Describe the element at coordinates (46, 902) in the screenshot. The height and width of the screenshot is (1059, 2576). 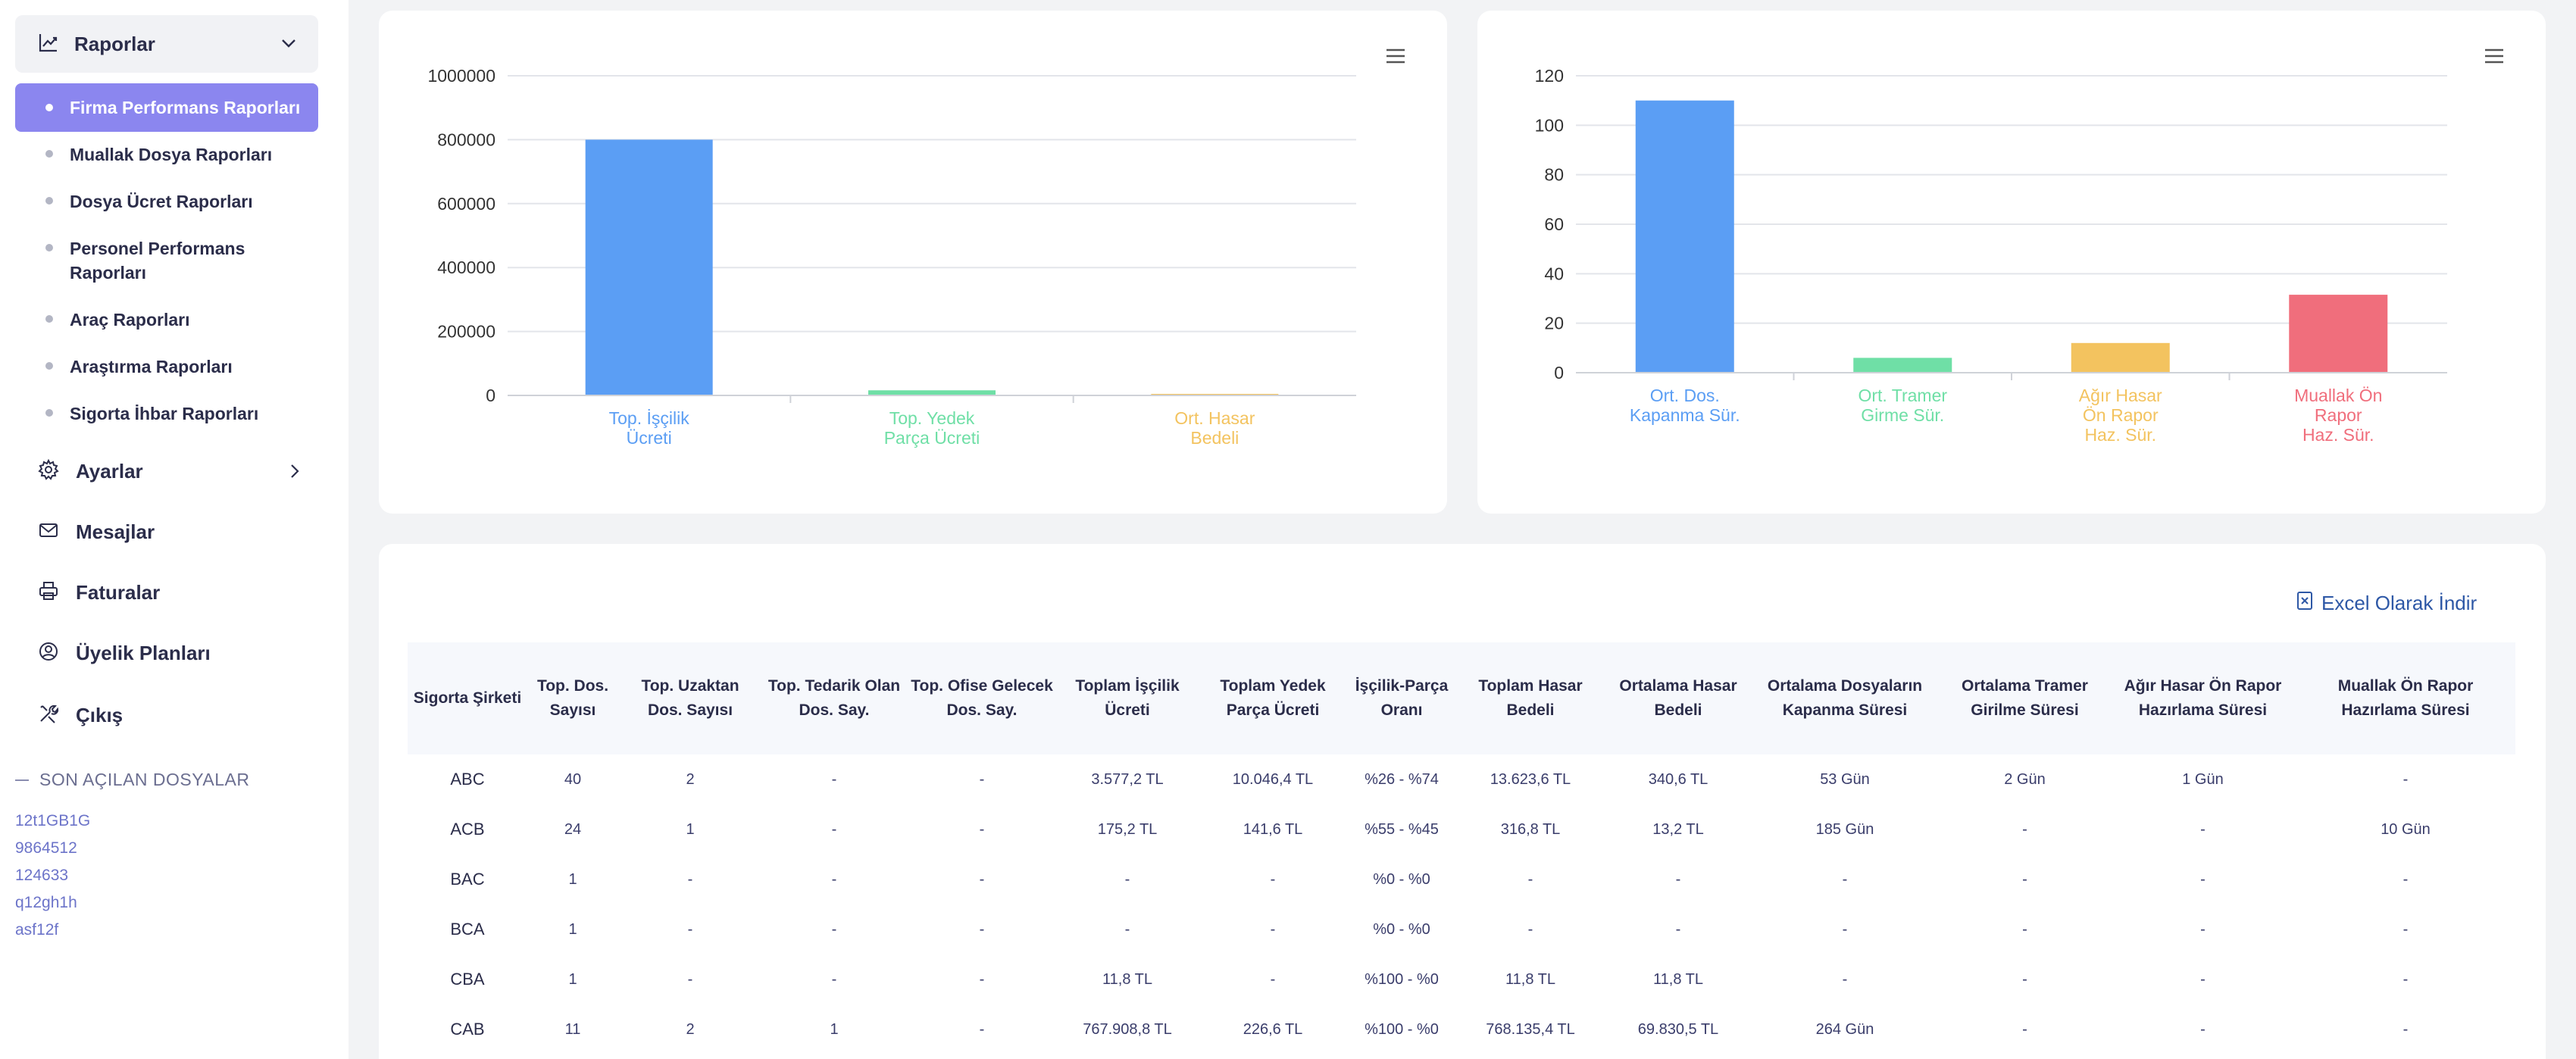
I see `recent-file-link: q12gh1h` at that location.